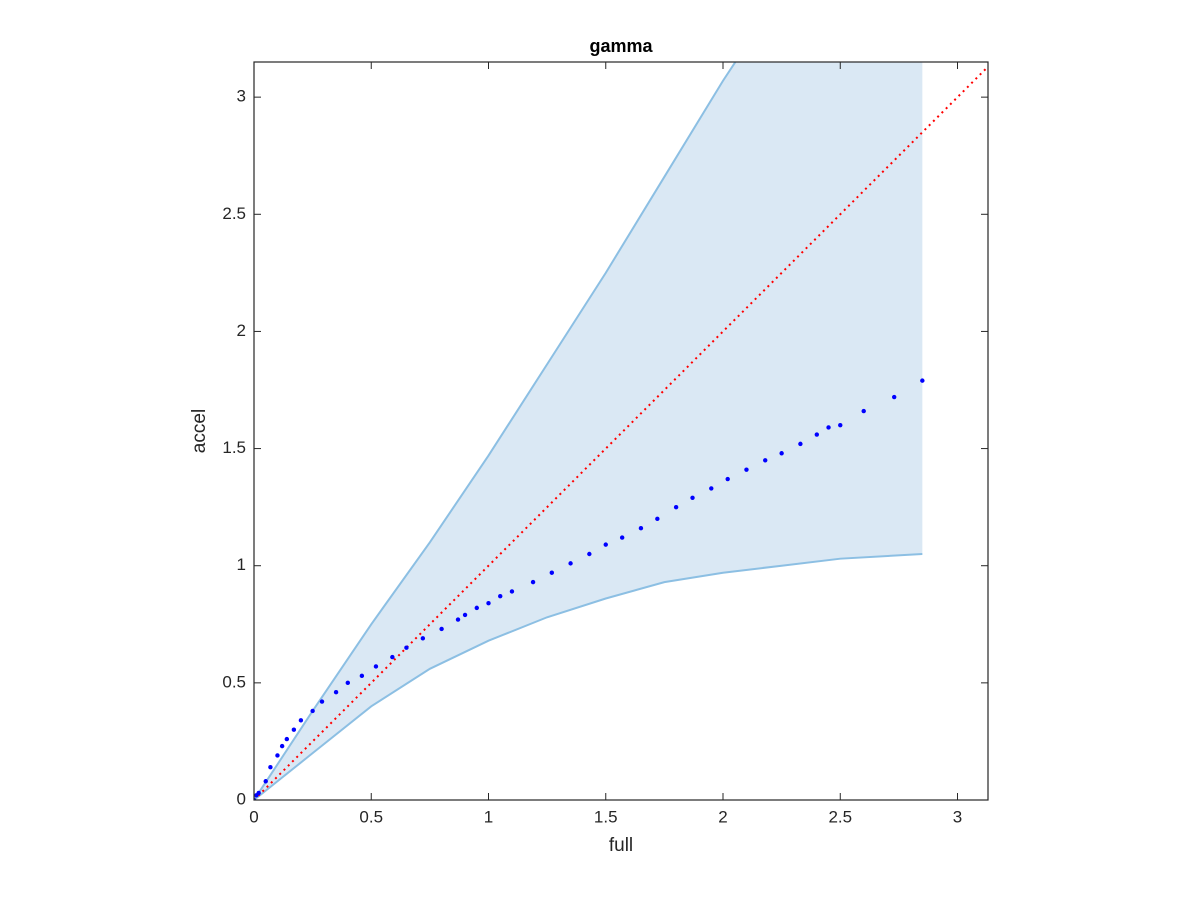 Image resolution: width=1200 pixels, height=900 pixels. Describe the element at coordinates (234, 447) in the screenshot. I see `y-tick-label: 1.5` at that location.